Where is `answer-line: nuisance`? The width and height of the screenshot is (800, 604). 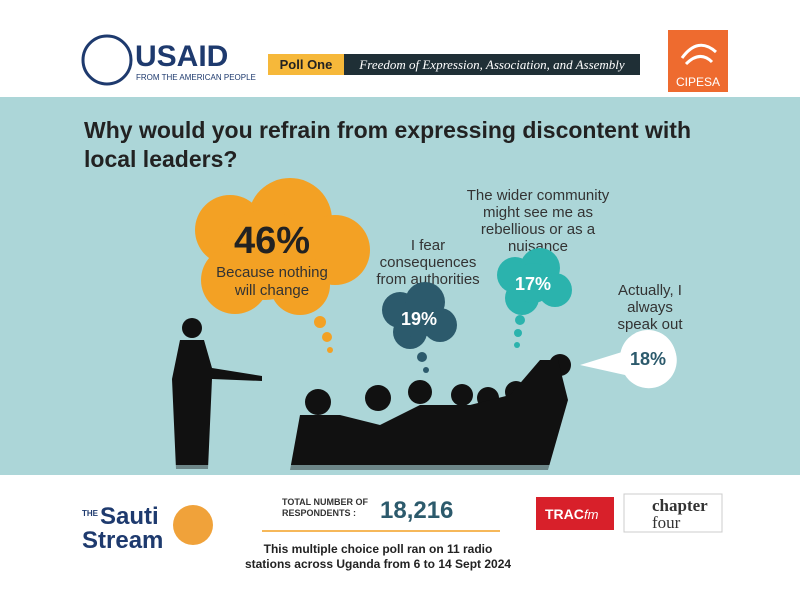
answer-line: nuisance is located at coordinates (538, 246).